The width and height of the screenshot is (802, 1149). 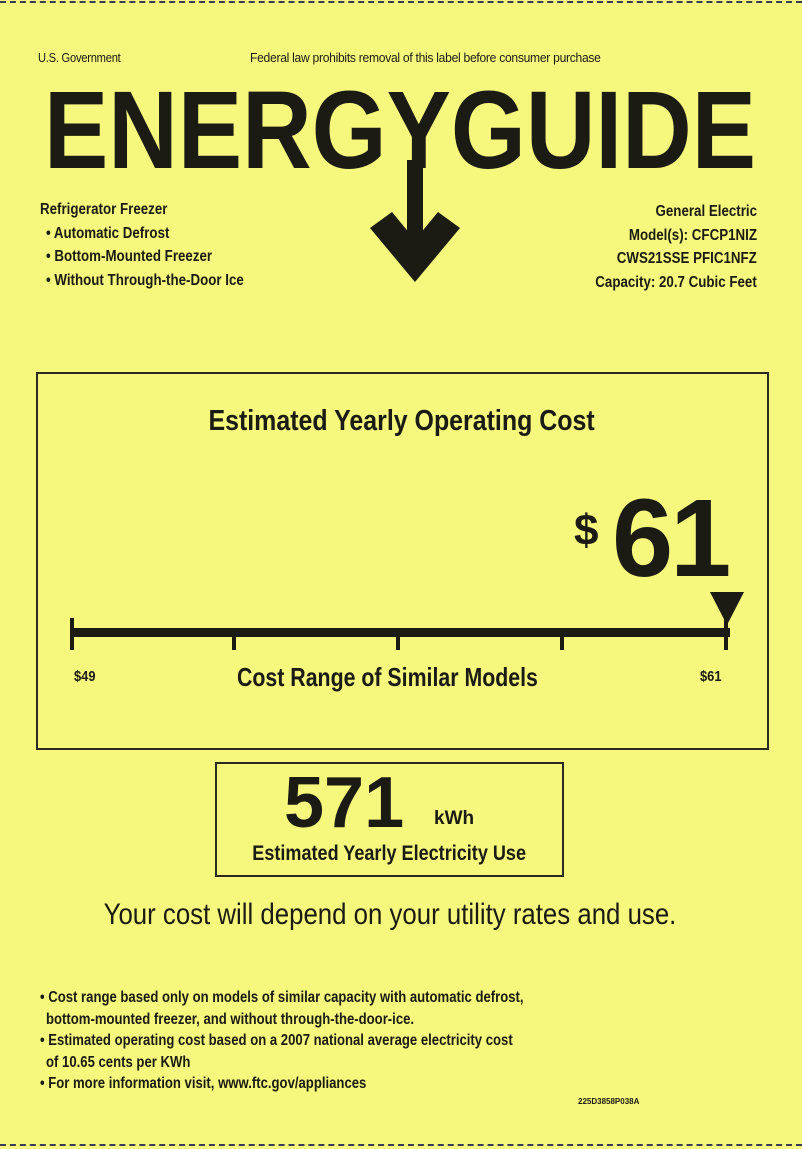 What do you see at coordinates (389, 853) in the screenshot?
I see `electricity-use-caption: Estimated Yearly Electricity Use` at bounding box center [389, 853].